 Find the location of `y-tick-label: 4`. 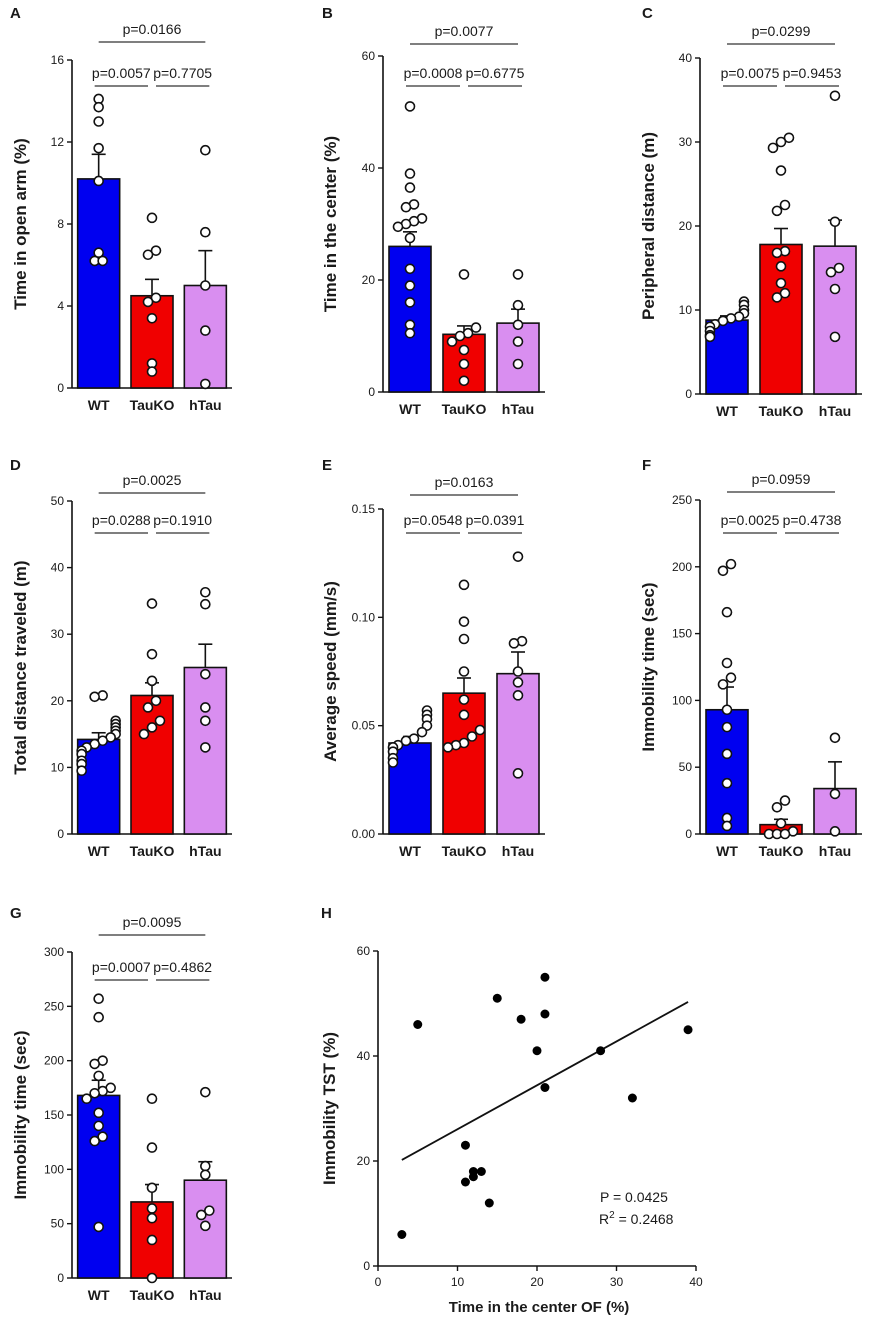

y-tick-label: 4 is located at coordinates (60, 306).